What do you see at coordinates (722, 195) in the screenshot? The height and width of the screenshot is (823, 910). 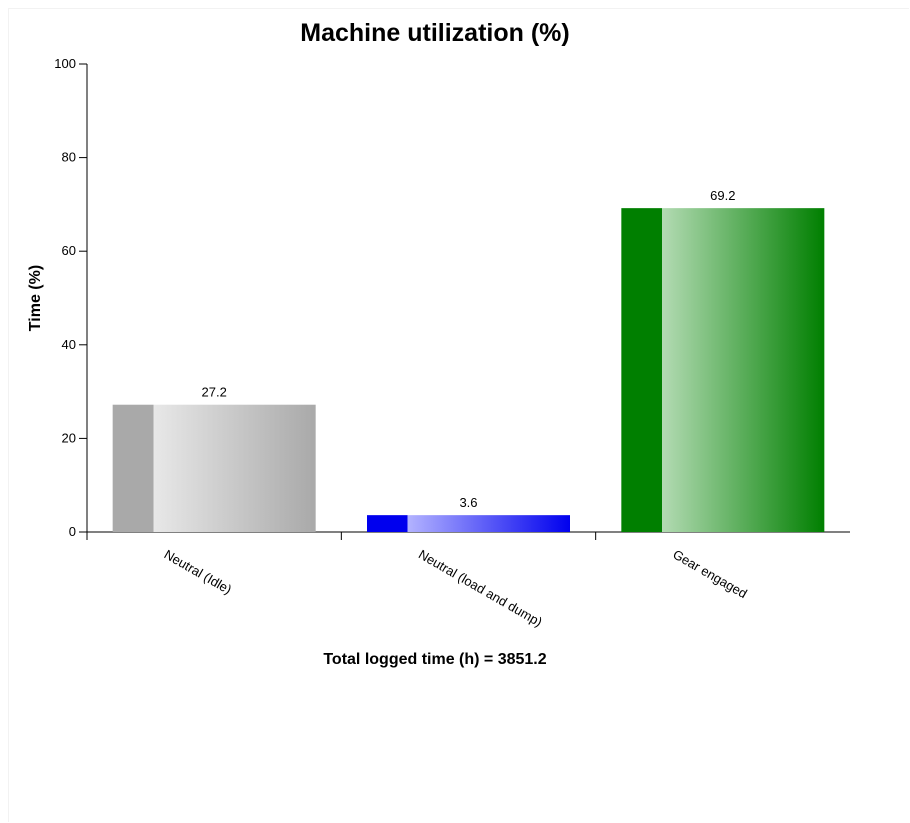 I see `data-label: 69.2` at bounding box center [722, 195].